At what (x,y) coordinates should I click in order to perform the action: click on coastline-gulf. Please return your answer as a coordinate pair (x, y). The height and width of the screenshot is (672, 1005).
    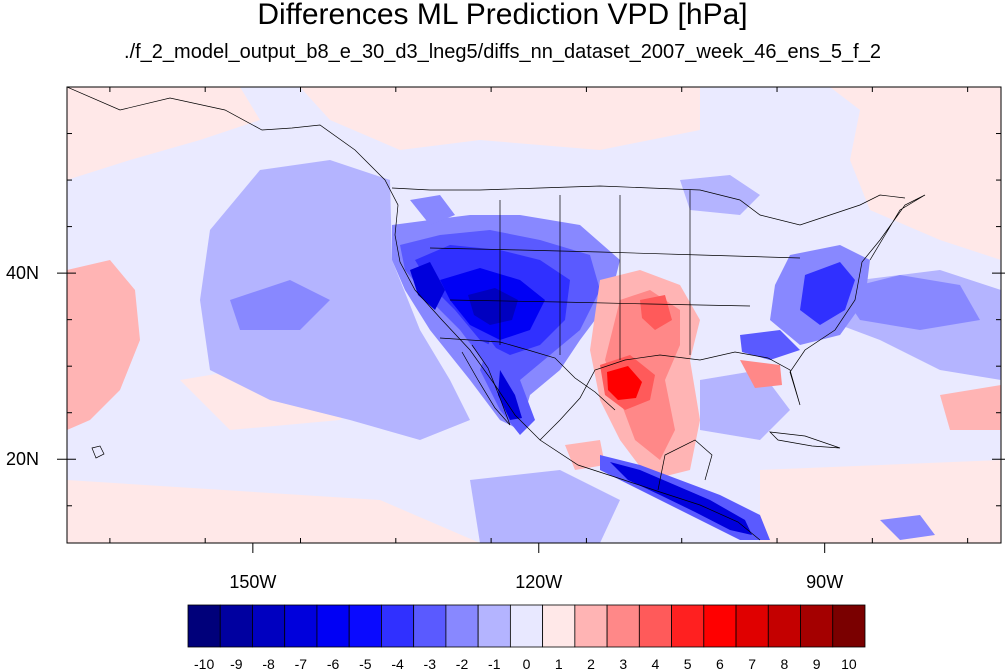
    Looking at the image, I should click on (732, 317).